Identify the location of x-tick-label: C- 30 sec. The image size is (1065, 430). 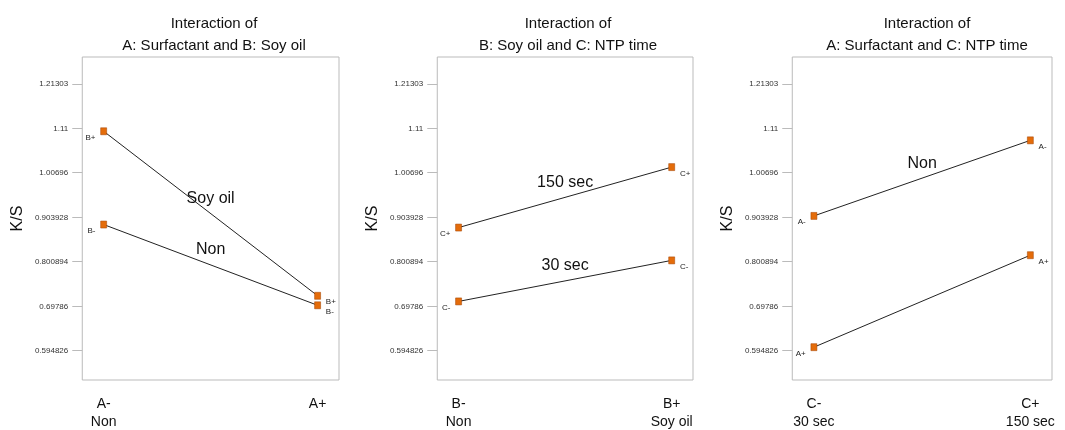
(814, 412).